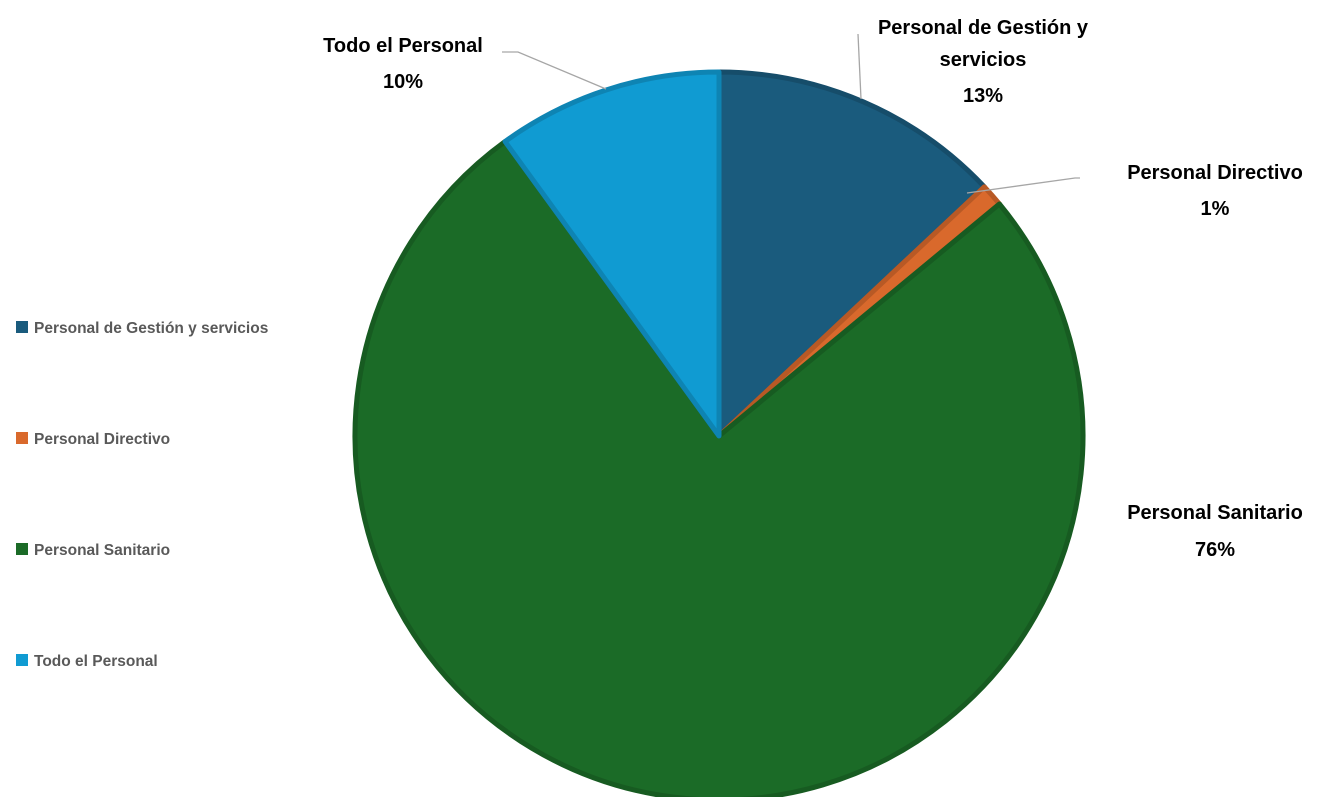 The image size is (1326, 802). What do you see at coordinates (102, 439) in the screenshot?
I see `legend-label: Personal Directivo` at bounding box center [102, 439].